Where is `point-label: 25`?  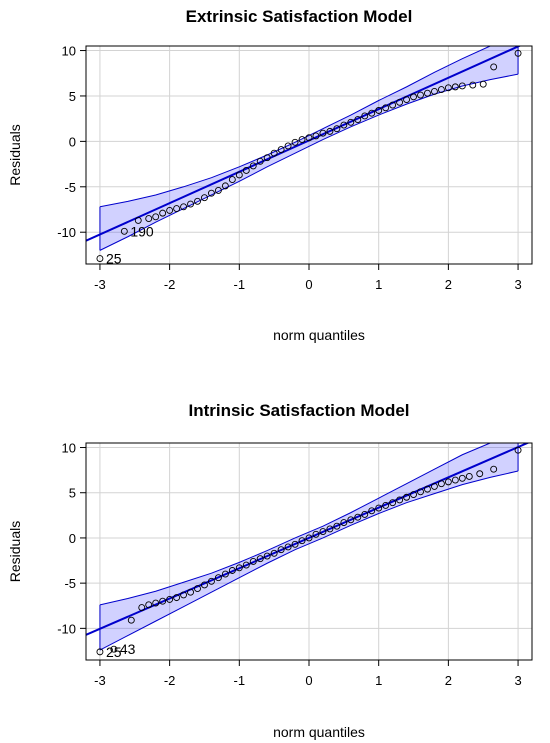 point-label: 25 is located at coordinates (114, 652).